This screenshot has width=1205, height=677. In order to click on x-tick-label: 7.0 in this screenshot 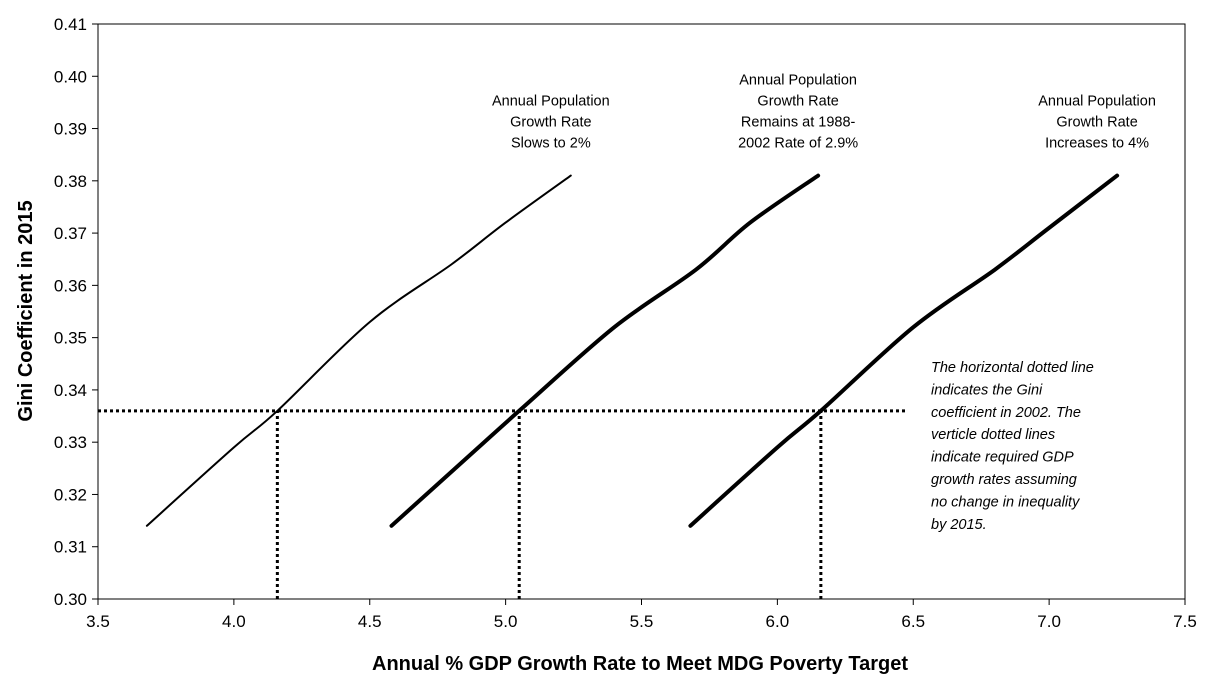, I will do `click(1049, 621)`.